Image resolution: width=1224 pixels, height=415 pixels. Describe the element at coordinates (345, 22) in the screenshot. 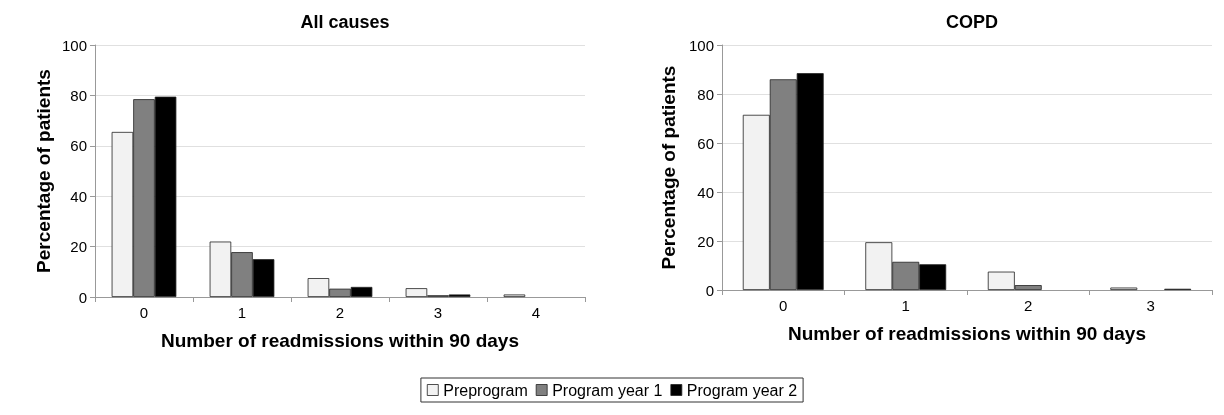

I see `chart-title: All causes` at that location.